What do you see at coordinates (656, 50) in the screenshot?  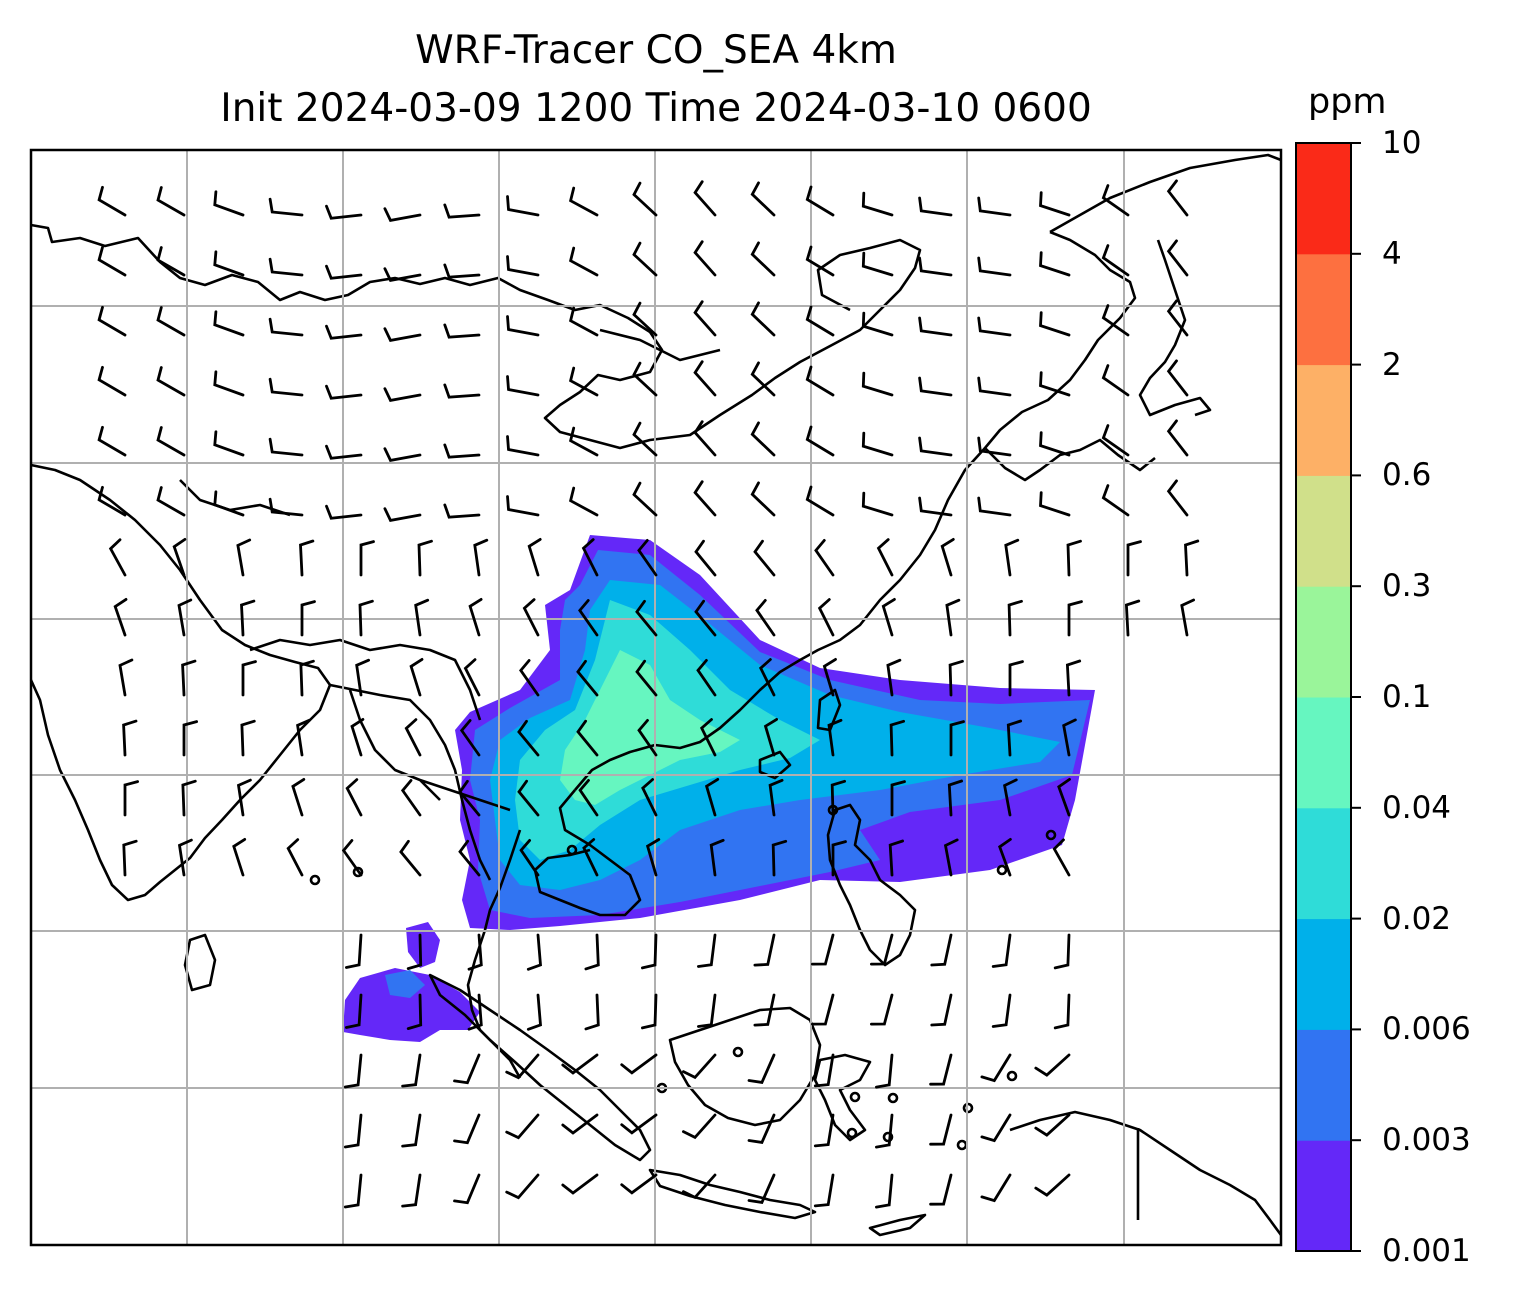 I see `plot-title-line-1: WRF-Tracer CO_SEA 4km` at bounding box center [656, 50].